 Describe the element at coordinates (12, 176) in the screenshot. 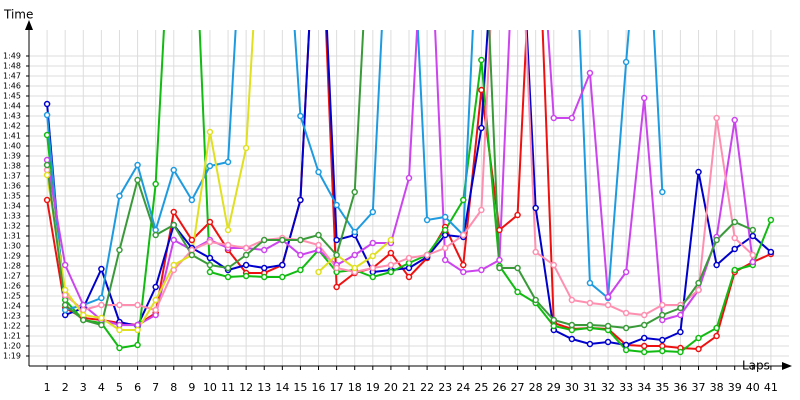

I see `y-tick-label: 1:37` at that location.